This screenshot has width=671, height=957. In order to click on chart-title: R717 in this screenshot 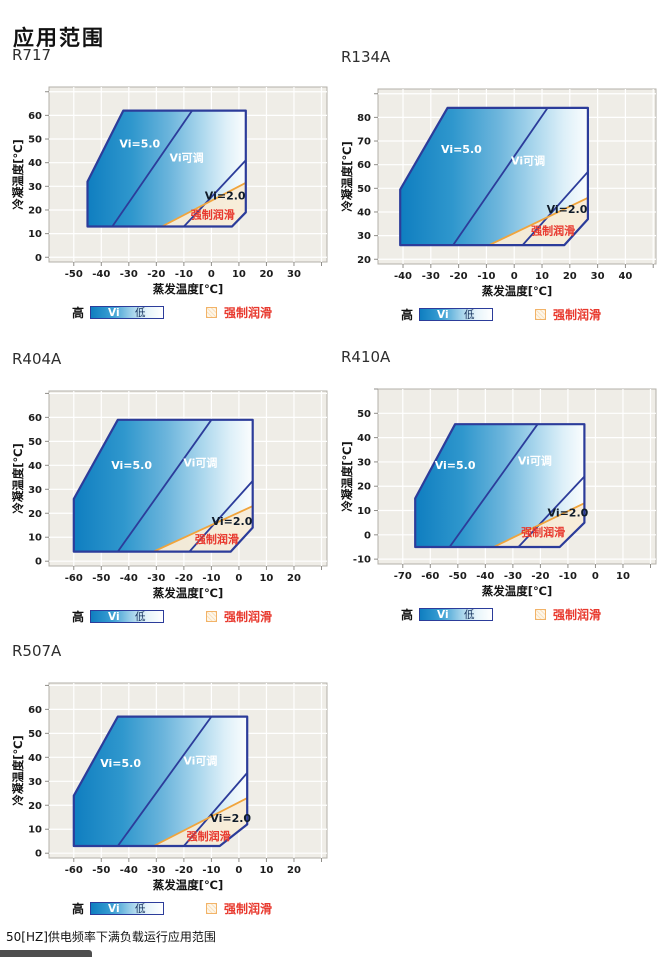, I will do `click(32, 55)`.